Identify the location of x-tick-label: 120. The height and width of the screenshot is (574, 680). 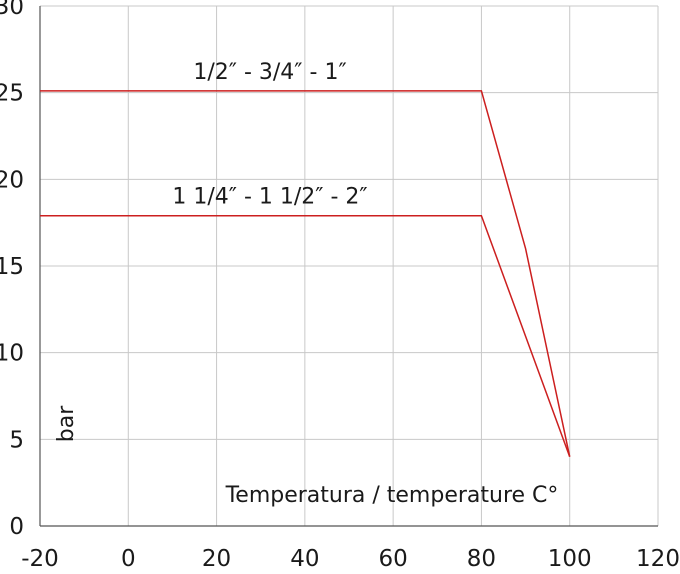
(658, 558).